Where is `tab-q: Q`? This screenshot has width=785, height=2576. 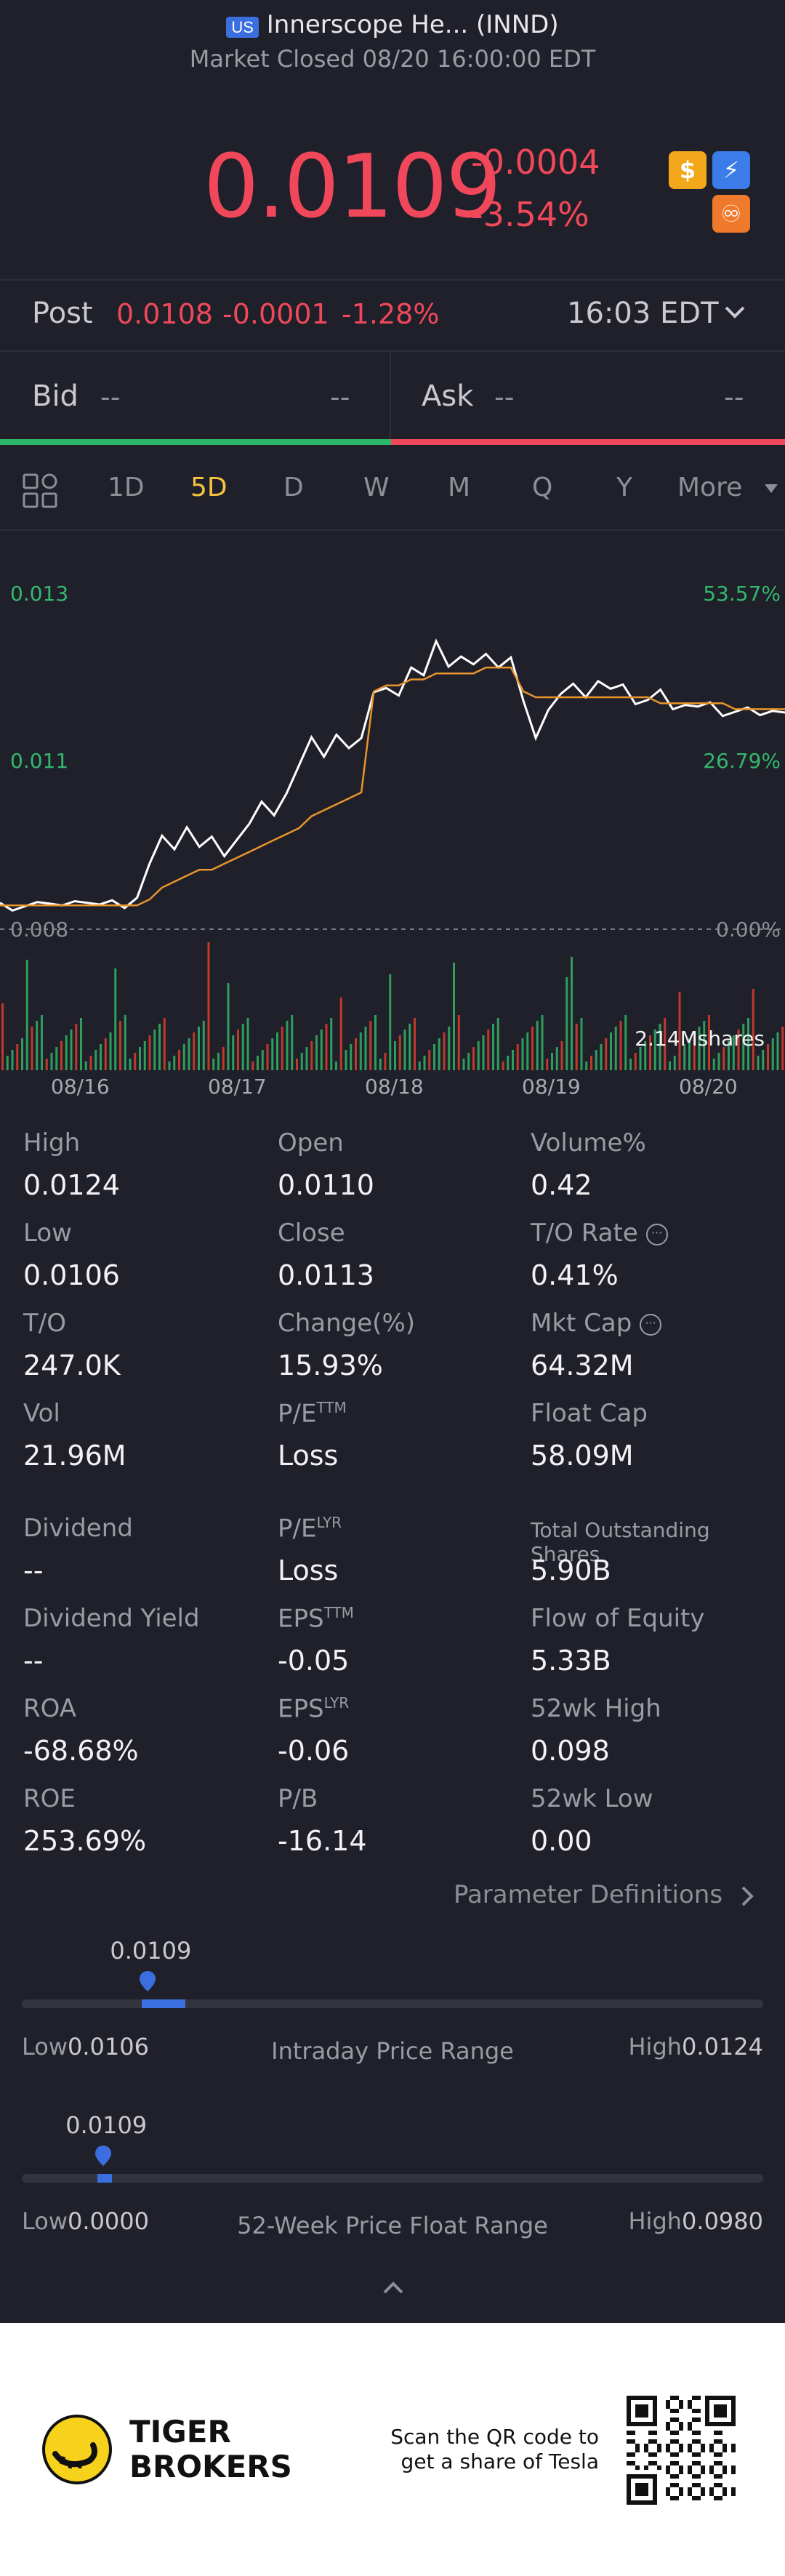
tab-q: Q is located at coordinates (542, 487).